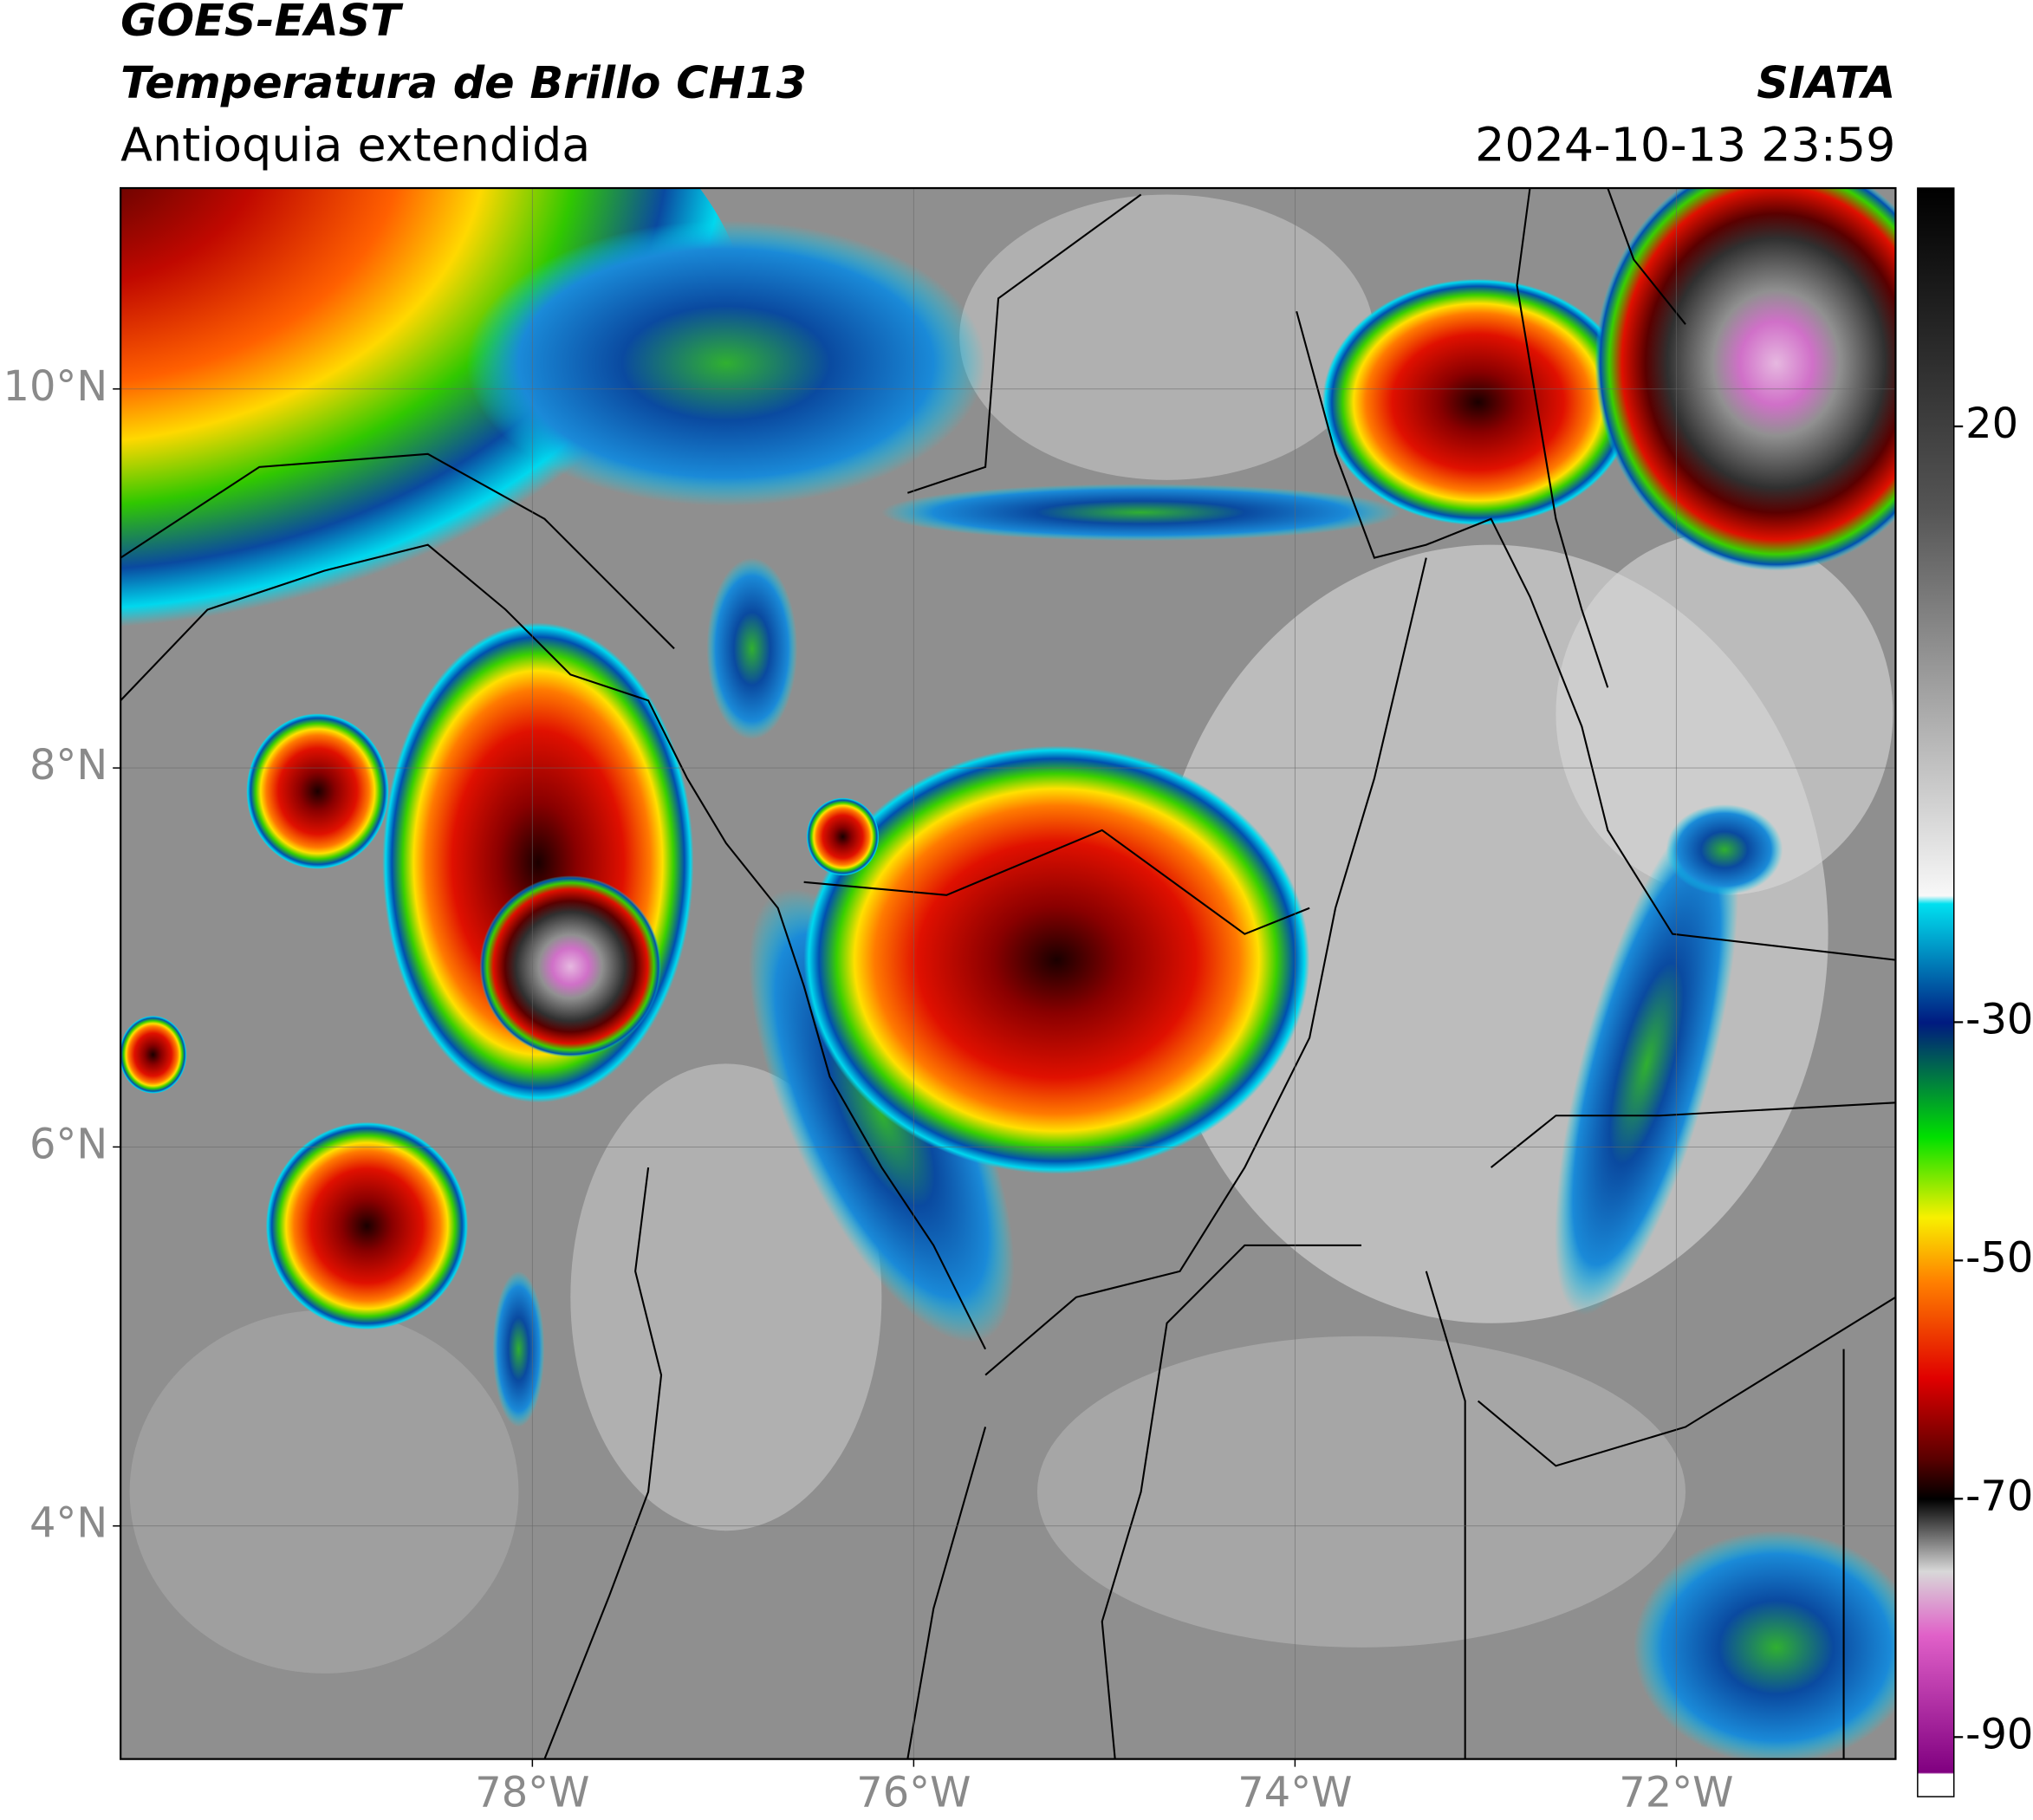 The height and width of the screenshot is (1820, 2033). I want to click on lat-tick-label: 4°N, so click(68, 1524).